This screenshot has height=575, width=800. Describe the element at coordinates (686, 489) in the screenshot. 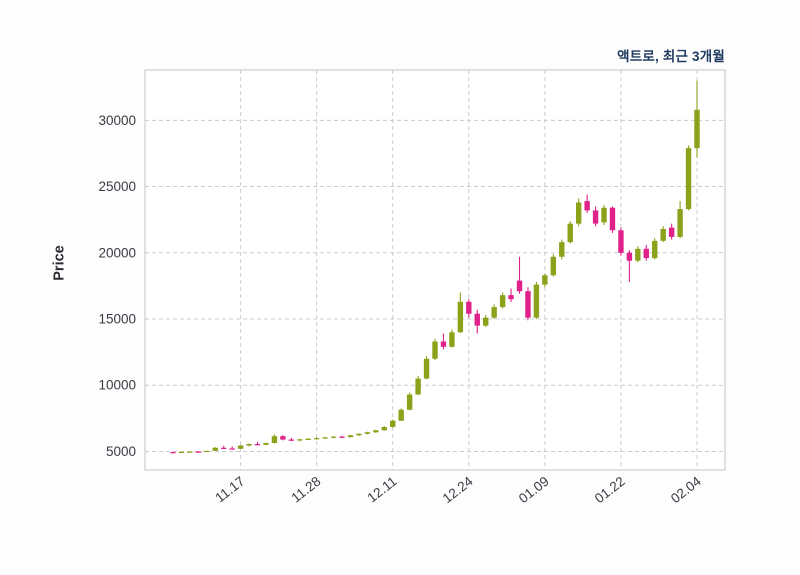

I see `x-tick-label: 02.04` at that location.